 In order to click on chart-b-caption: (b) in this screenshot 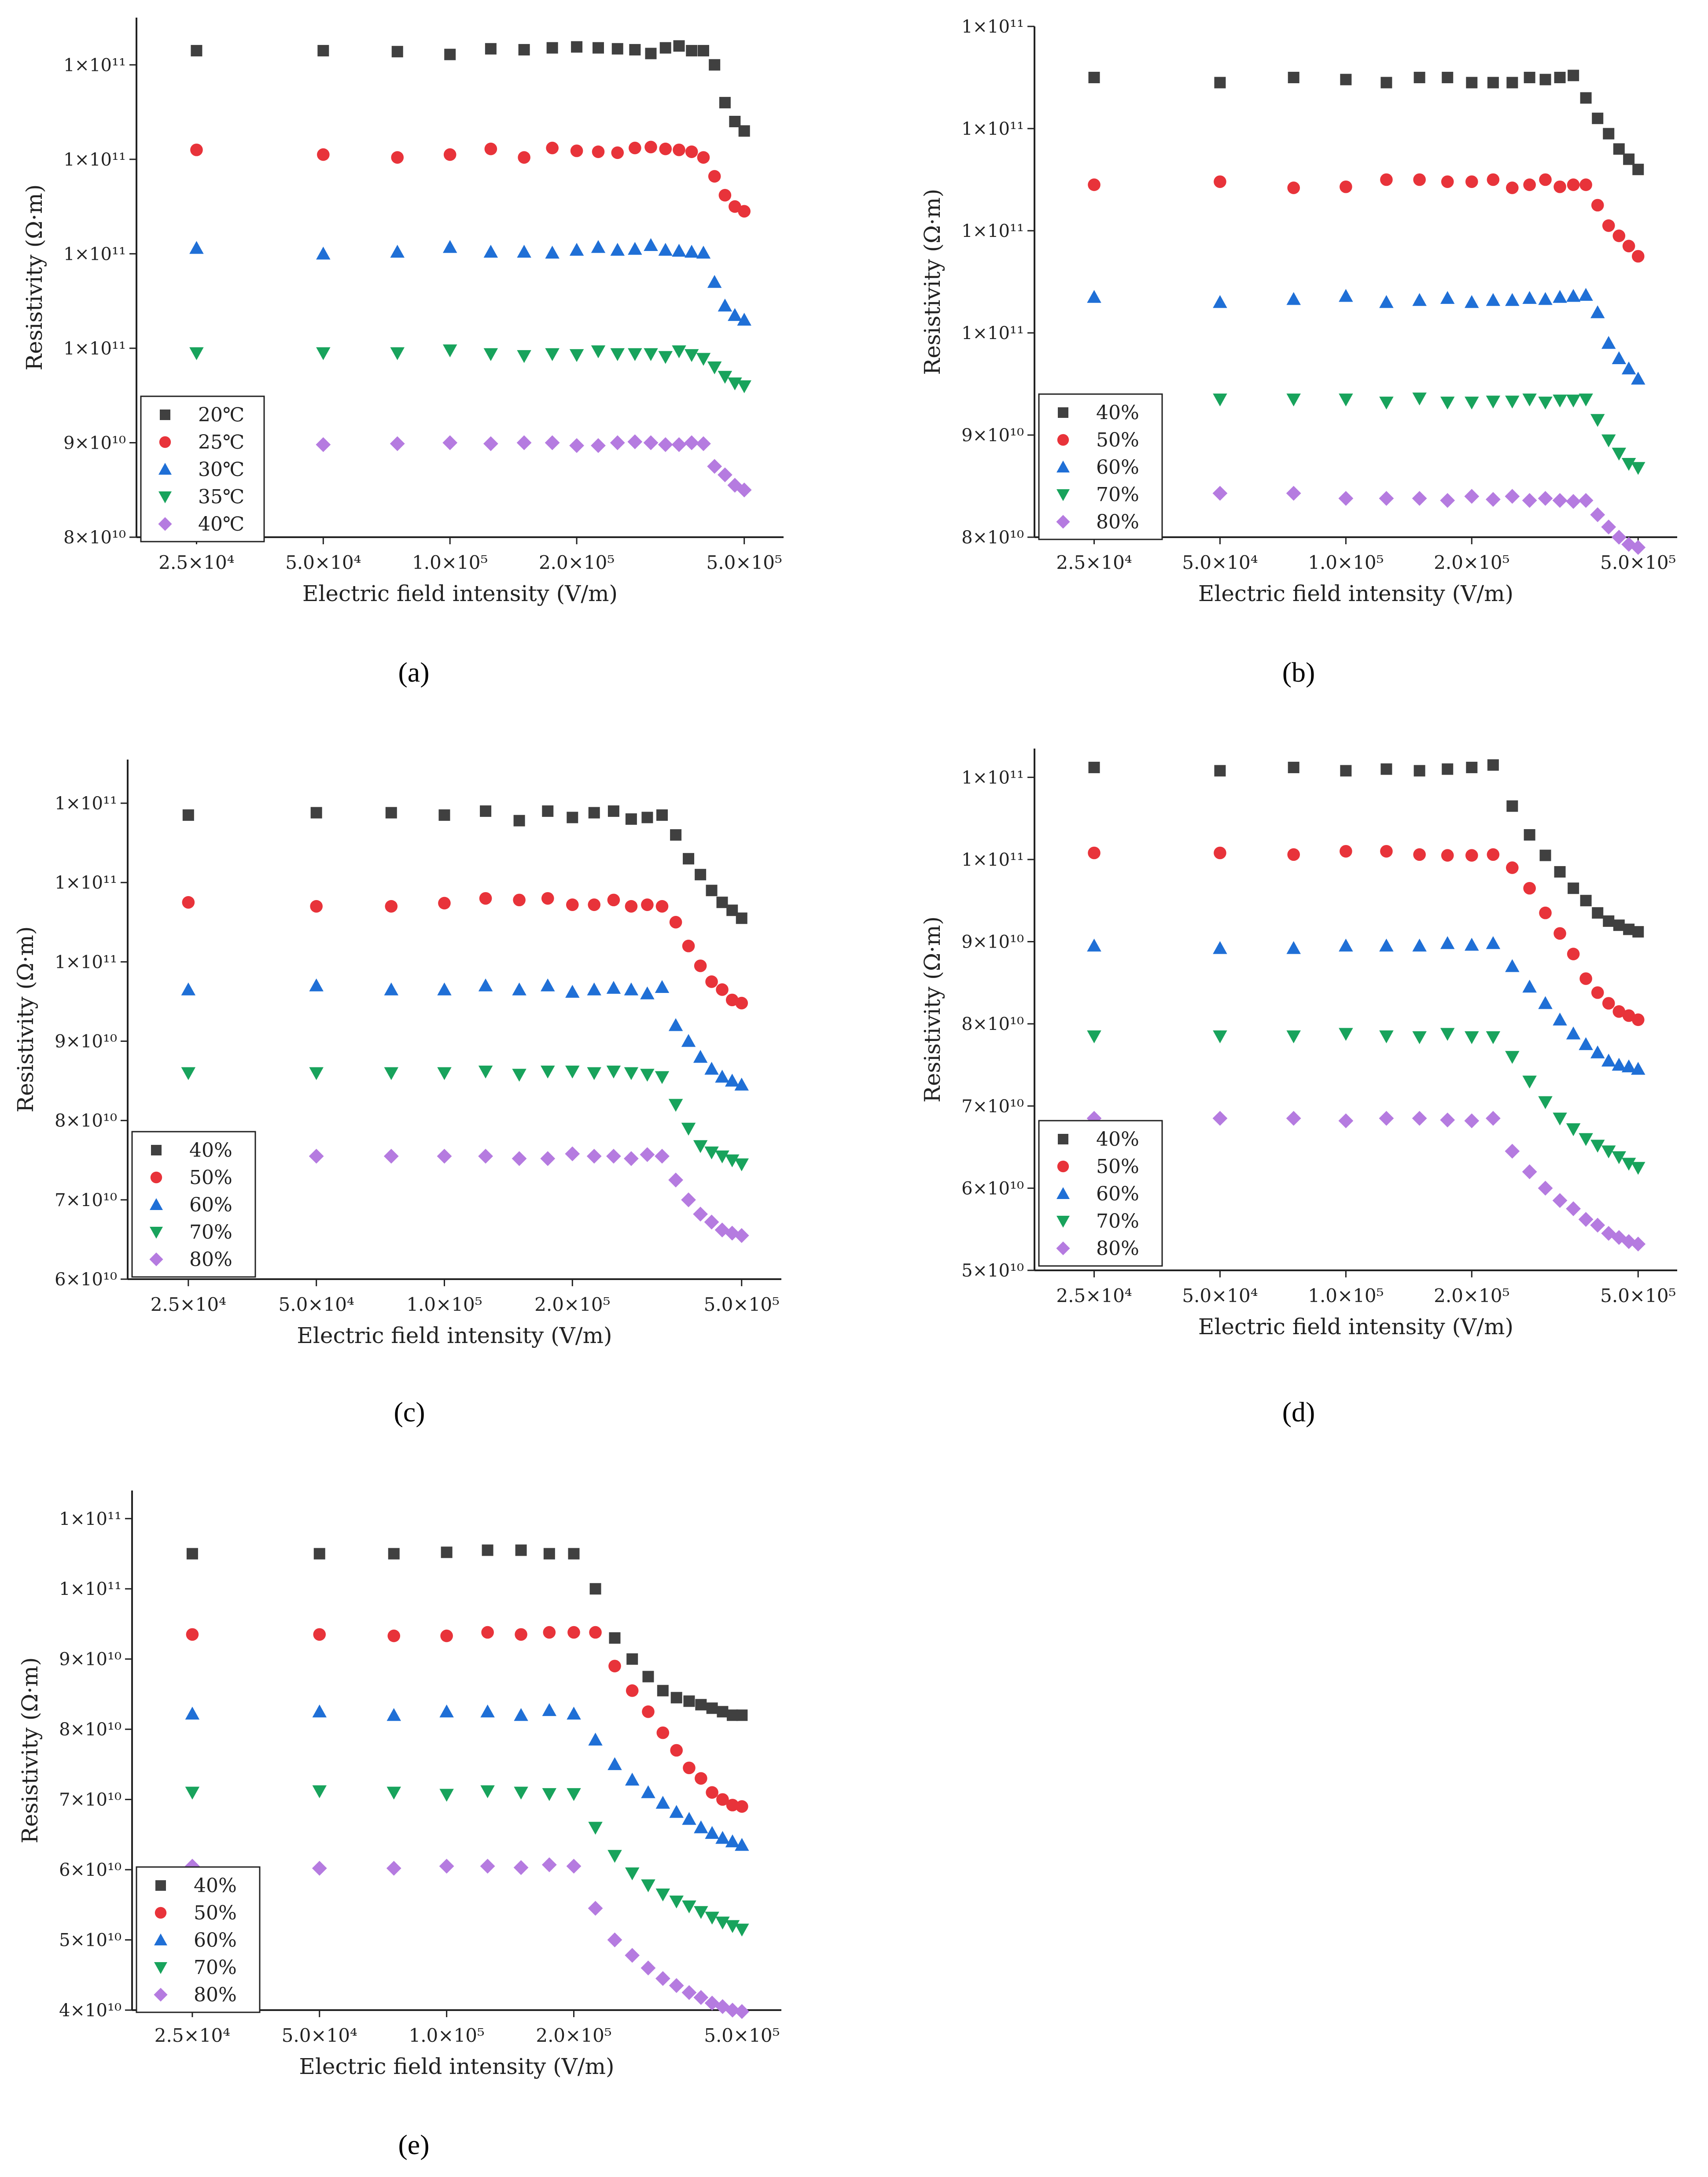, I will do `click(1298, 672)`.